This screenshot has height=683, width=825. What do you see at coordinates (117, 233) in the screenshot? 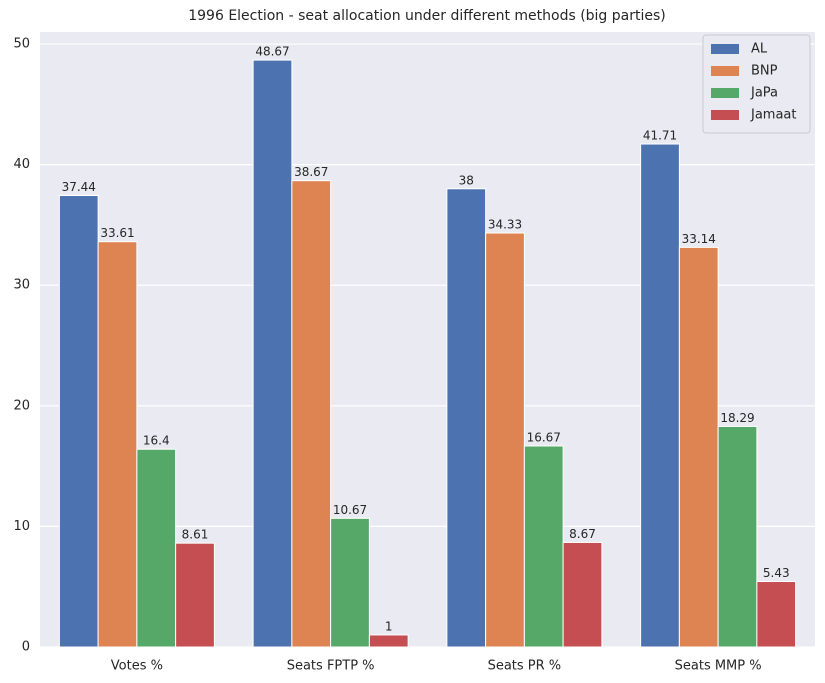
I see `value-label: 33.61` at bounding box center [117, 233].